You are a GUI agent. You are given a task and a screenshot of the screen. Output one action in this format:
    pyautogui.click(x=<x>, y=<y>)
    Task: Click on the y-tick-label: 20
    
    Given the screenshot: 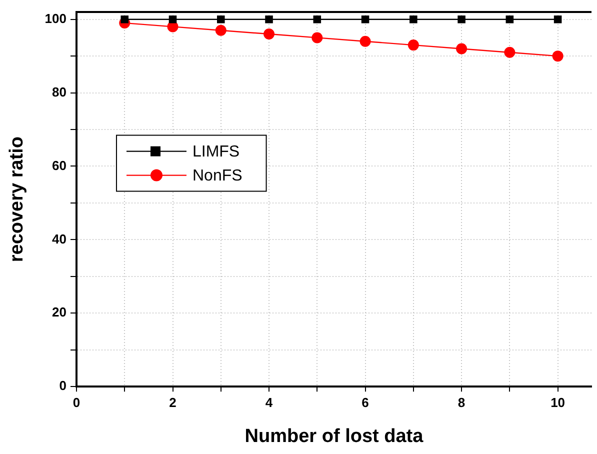 What is the action you would take?
    pyautogui.click(x=59, y=312)
    